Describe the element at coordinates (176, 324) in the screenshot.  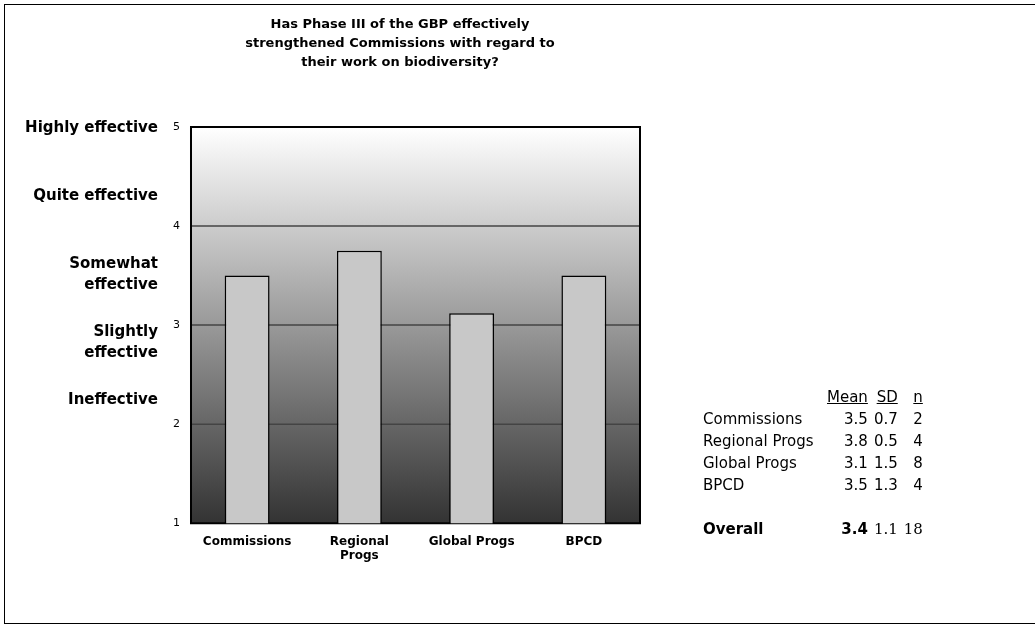
I see `y-tick-label: 3` at that location.